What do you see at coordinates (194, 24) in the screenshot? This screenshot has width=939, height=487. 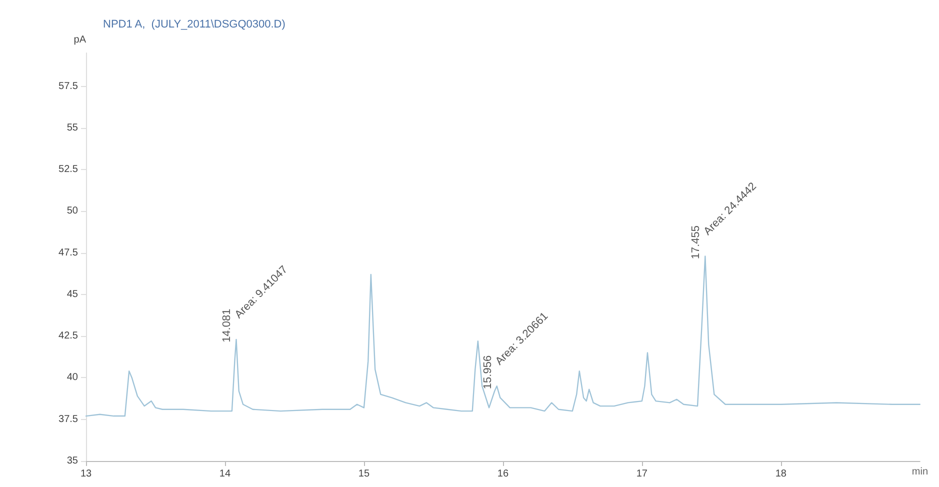 I see `chart-title: NPD1 A, (JULY_2011\DSGQ0300.D)` at bounding box center [194, 24].